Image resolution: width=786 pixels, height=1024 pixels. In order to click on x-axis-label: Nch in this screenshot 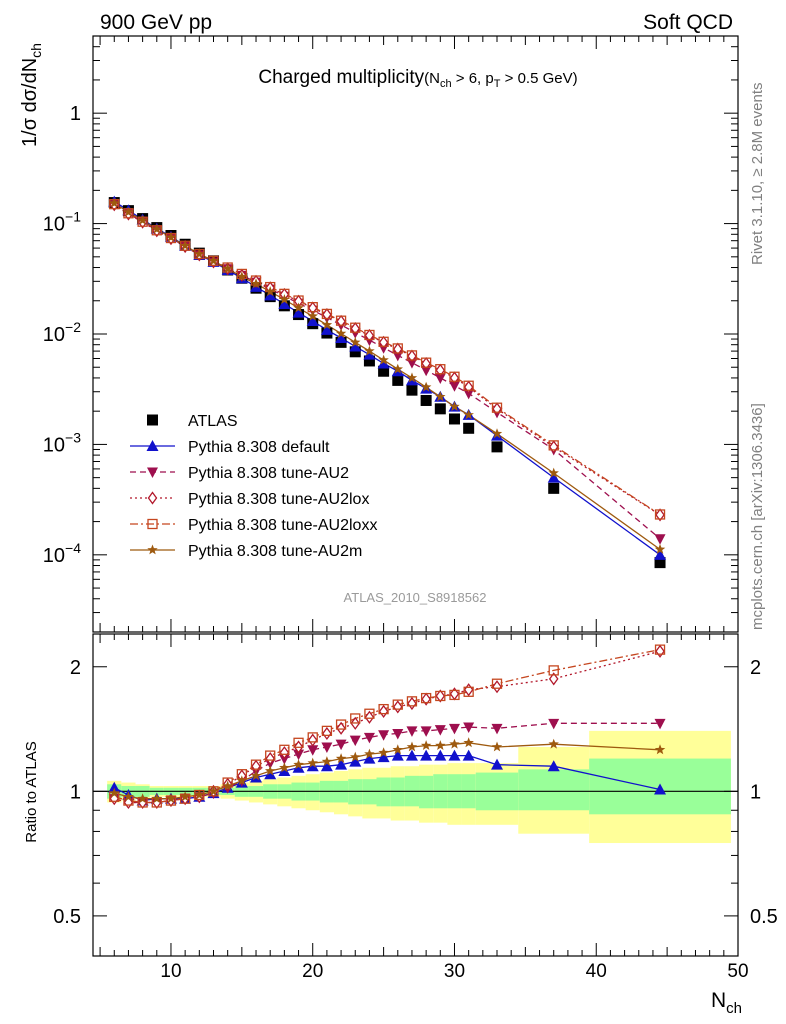, I will do `click(726, 1003)`.